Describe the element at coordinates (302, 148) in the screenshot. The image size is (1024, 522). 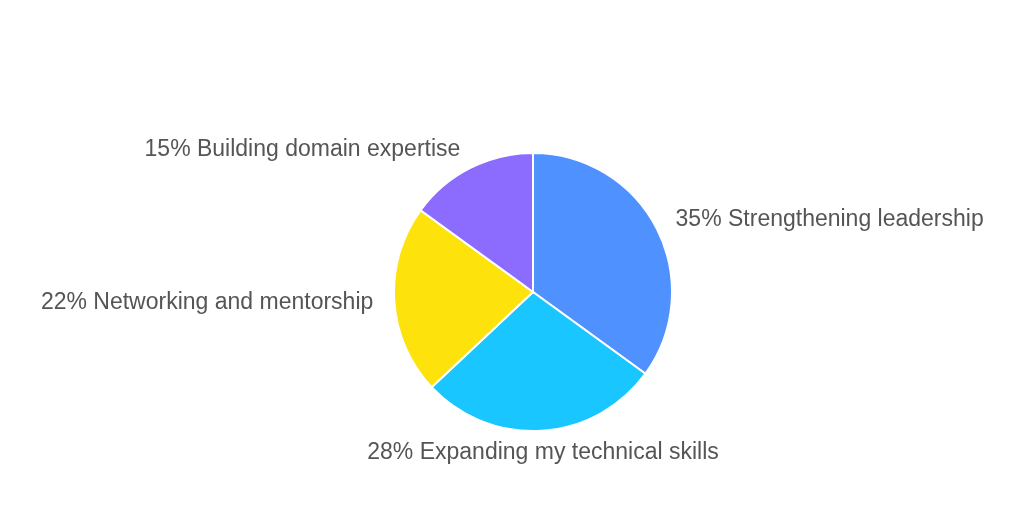
I see `slice-label: 15% Building domain expertise` at that location.